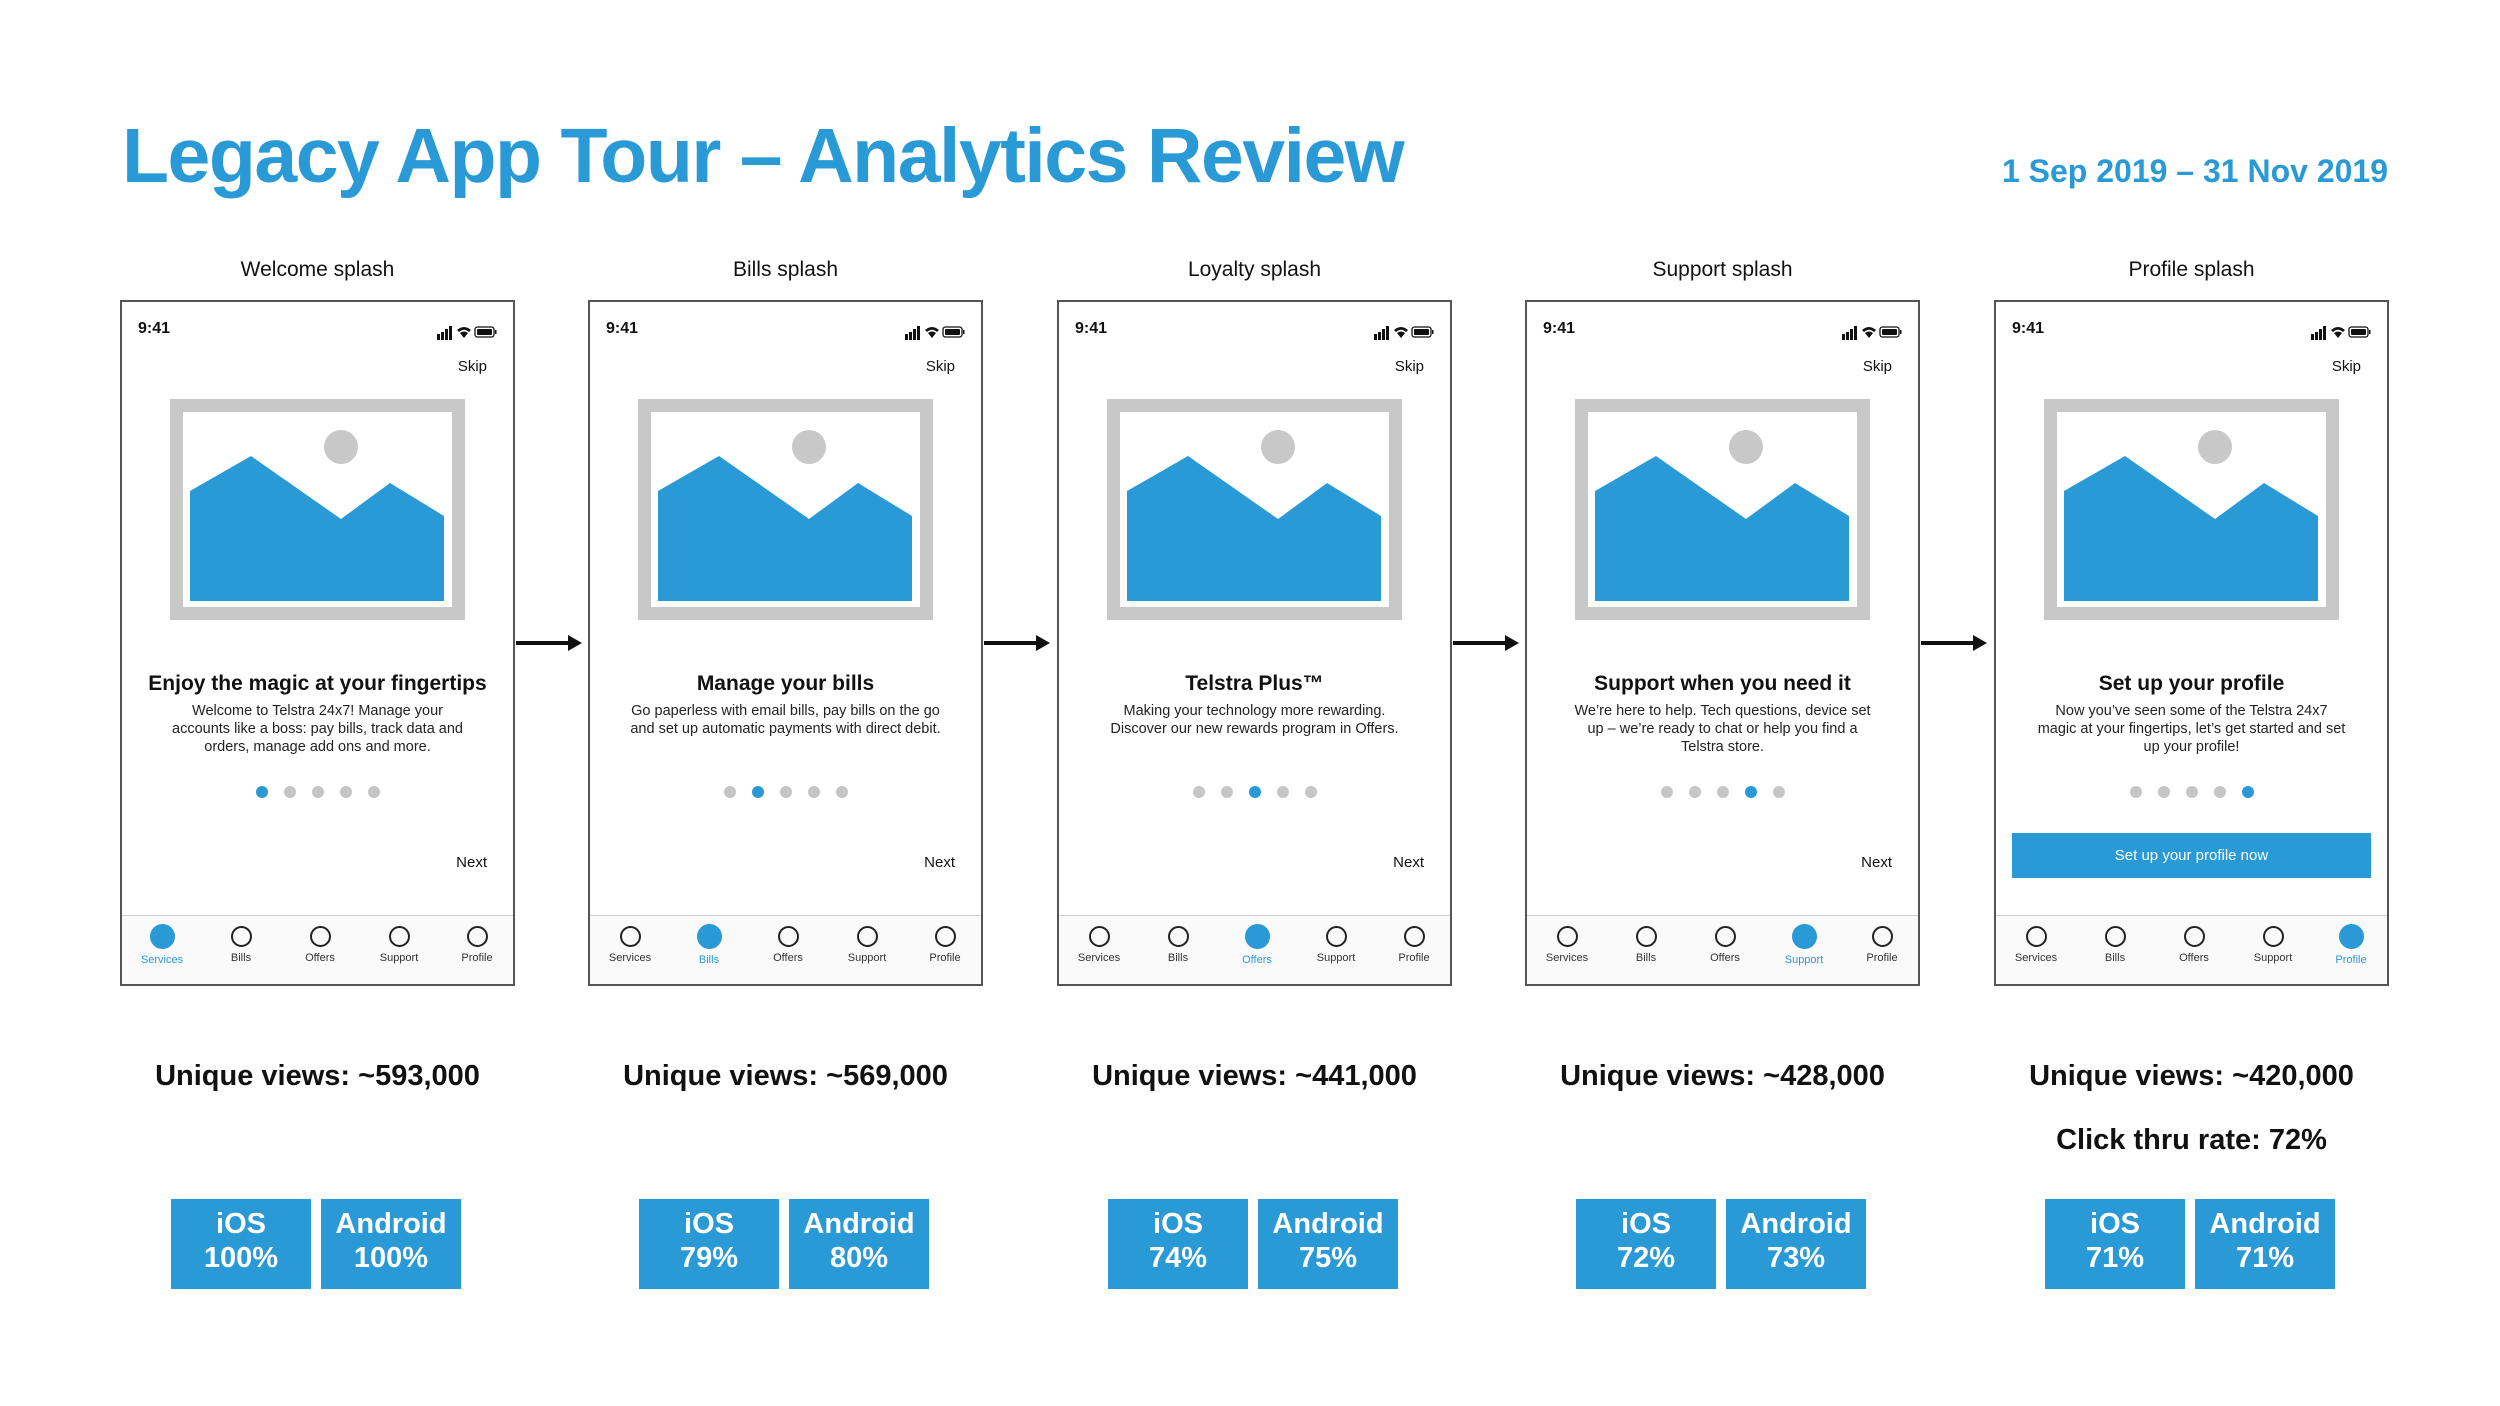 The width and height of the screenshot is (2500, 1406). I want to click on setup-profile-button: Set up your profile now, so click(2191, 855).